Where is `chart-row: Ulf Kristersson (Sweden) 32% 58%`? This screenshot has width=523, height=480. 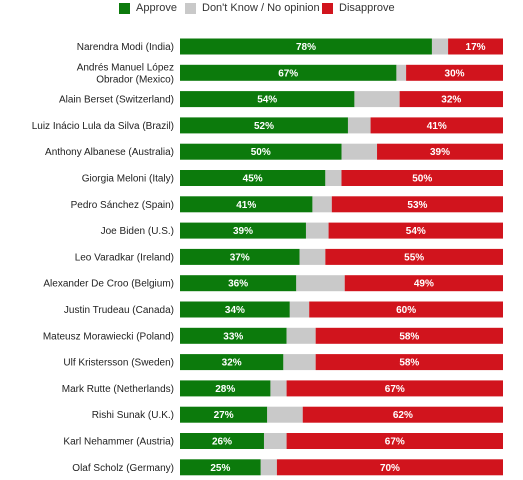
chart-row: Ulf Kristersson (Sweden) 32% 58% is located at coordinates (283, 362).